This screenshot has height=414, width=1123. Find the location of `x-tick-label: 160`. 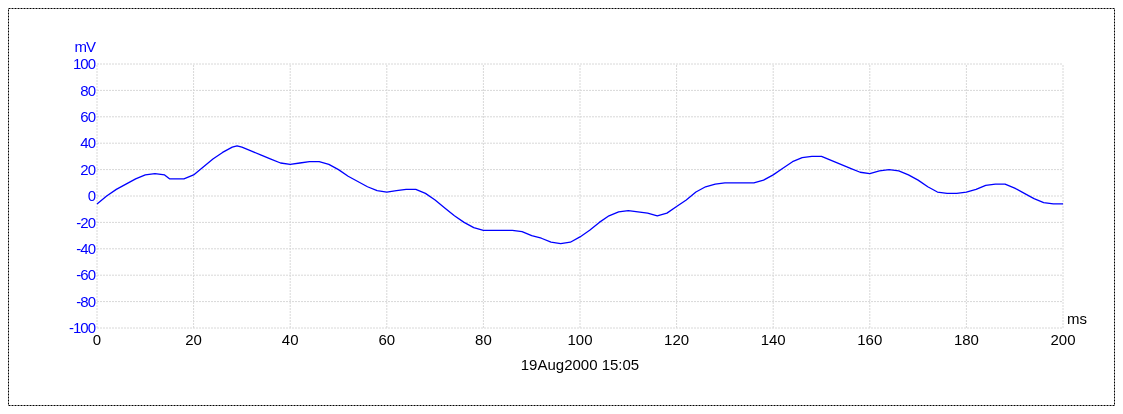

x-tick-label: 160 is located at coordinates (870, 339).